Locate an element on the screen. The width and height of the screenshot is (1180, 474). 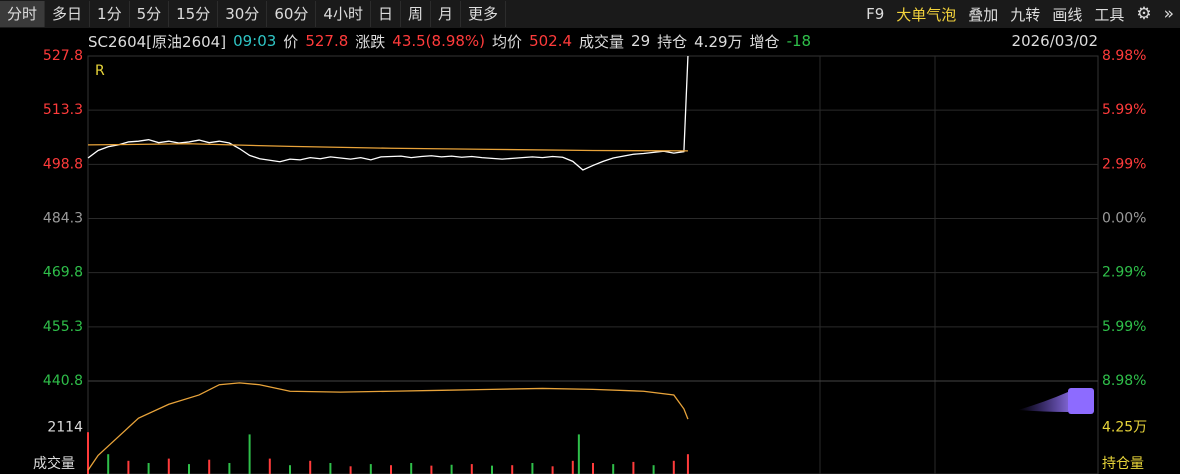
y-tick-label: 455.3 is located at coordinates (63, 327).